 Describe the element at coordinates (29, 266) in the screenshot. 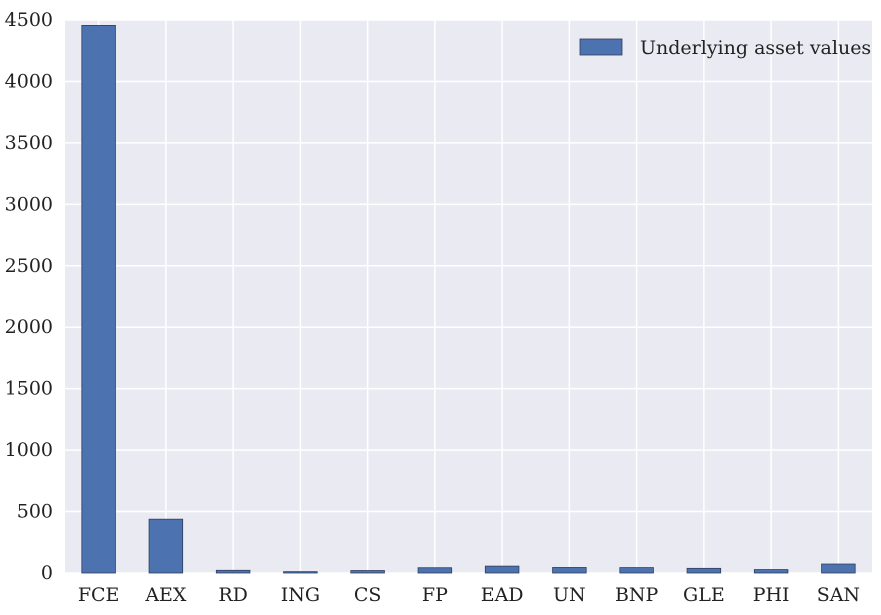

I see `y-tick-label: 2500` at that location.